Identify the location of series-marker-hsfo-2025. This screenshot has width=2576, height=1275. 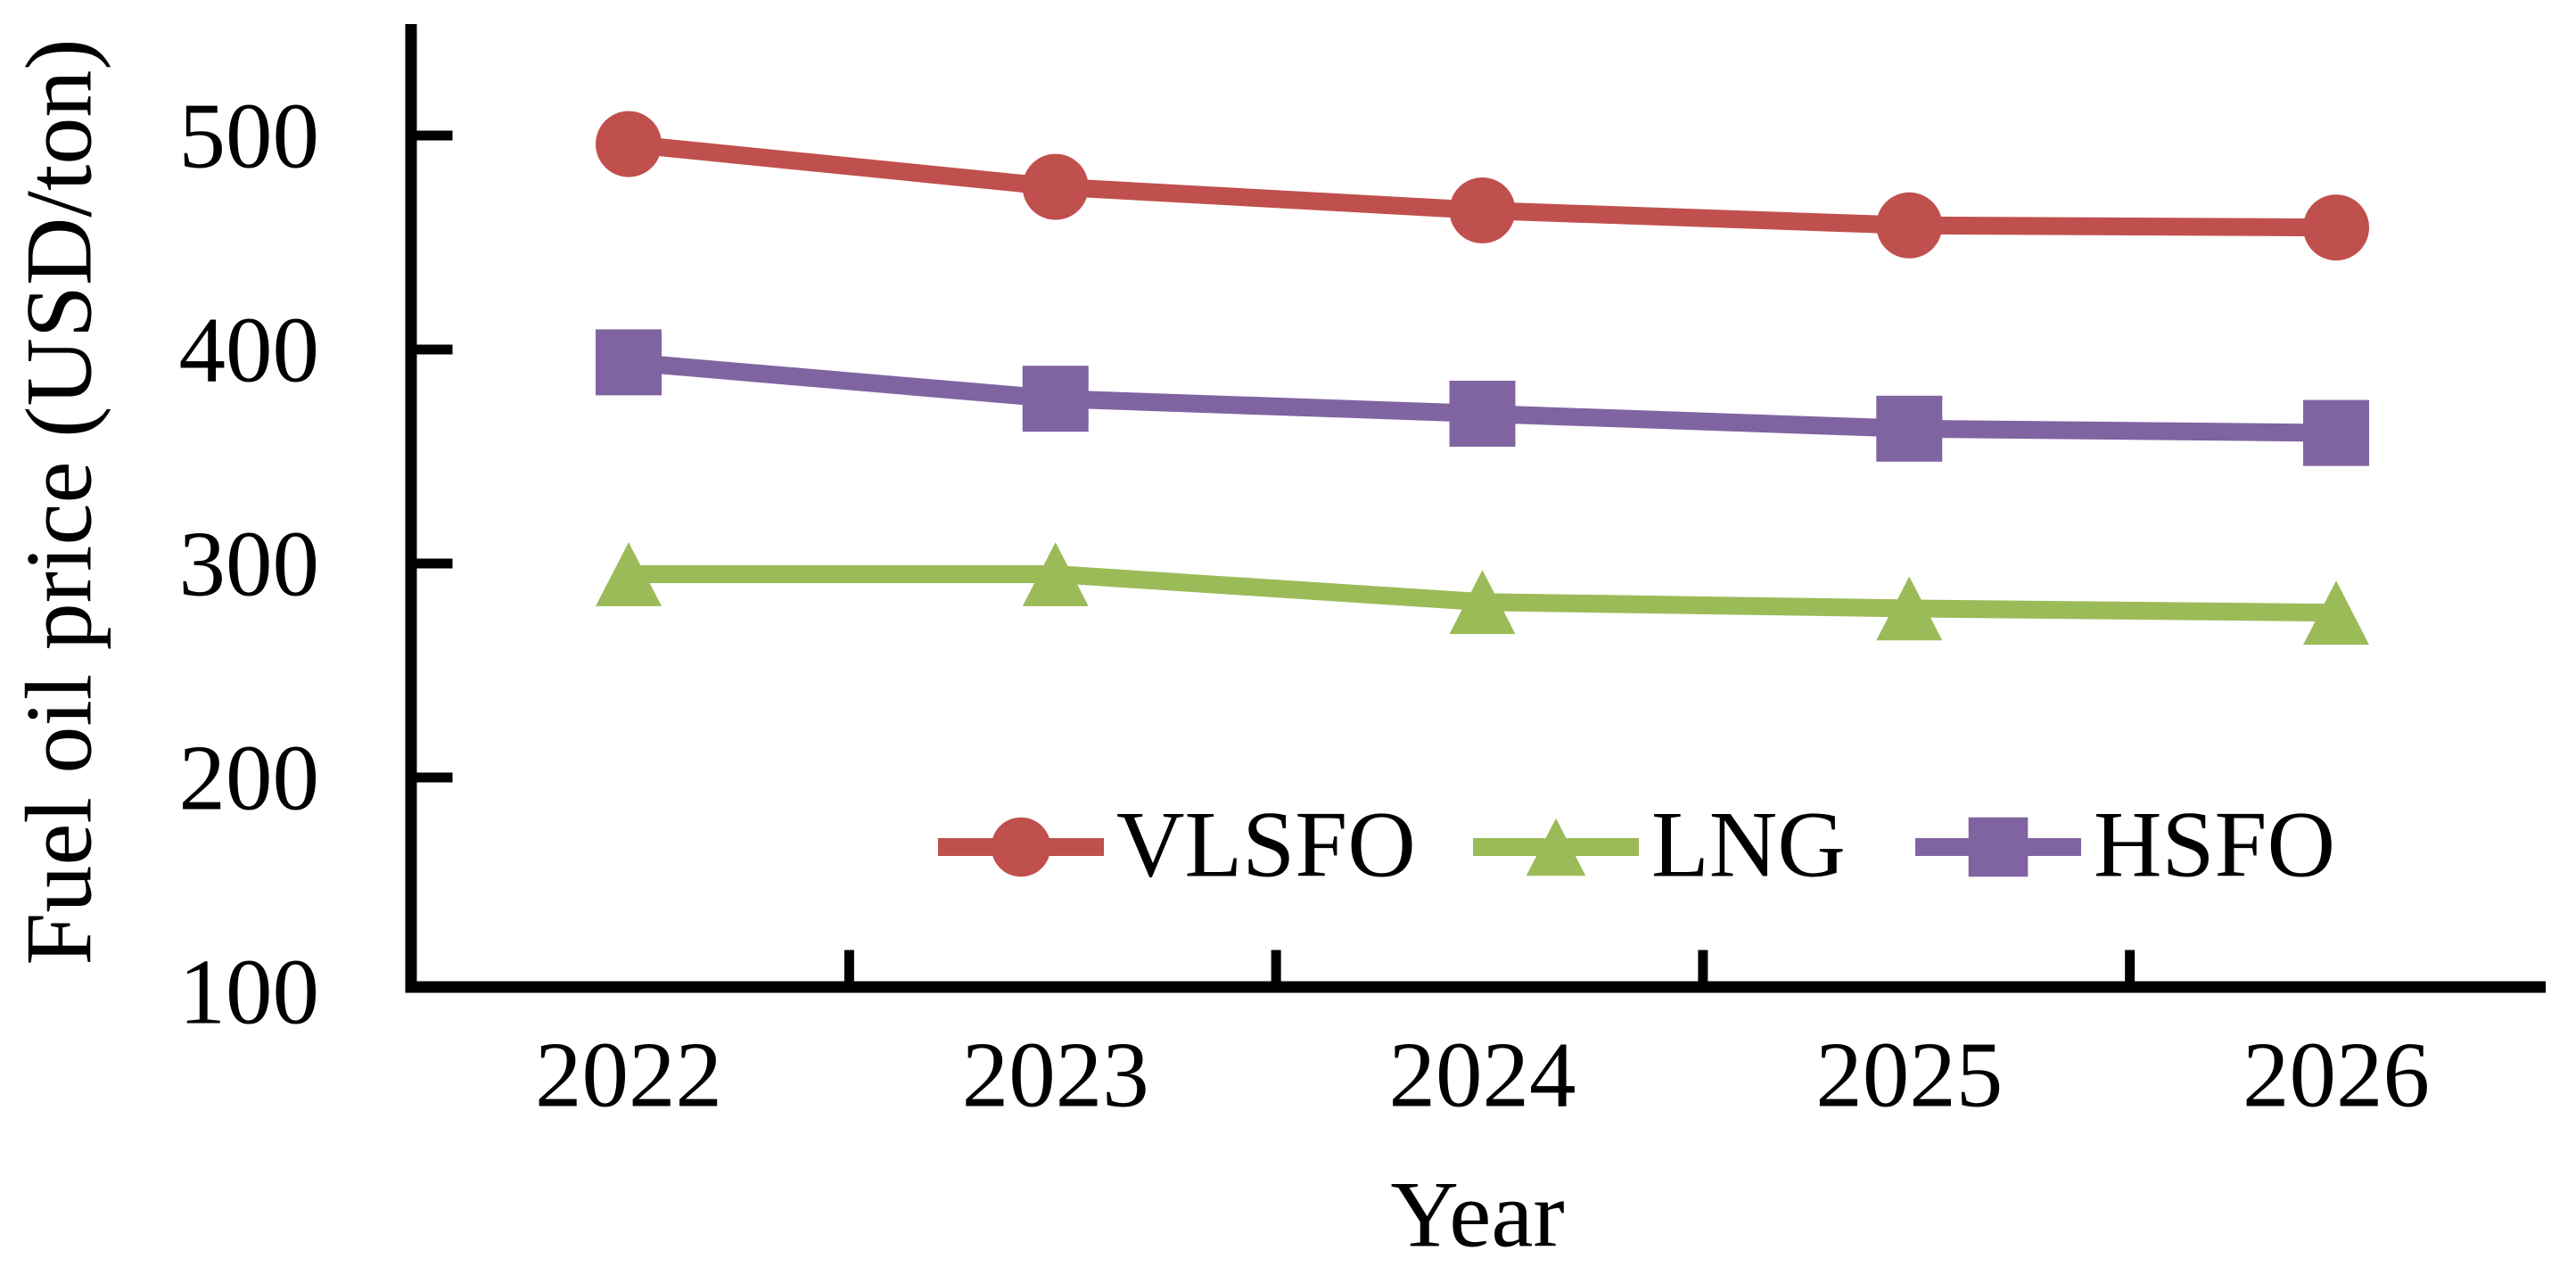
(1909, 428).